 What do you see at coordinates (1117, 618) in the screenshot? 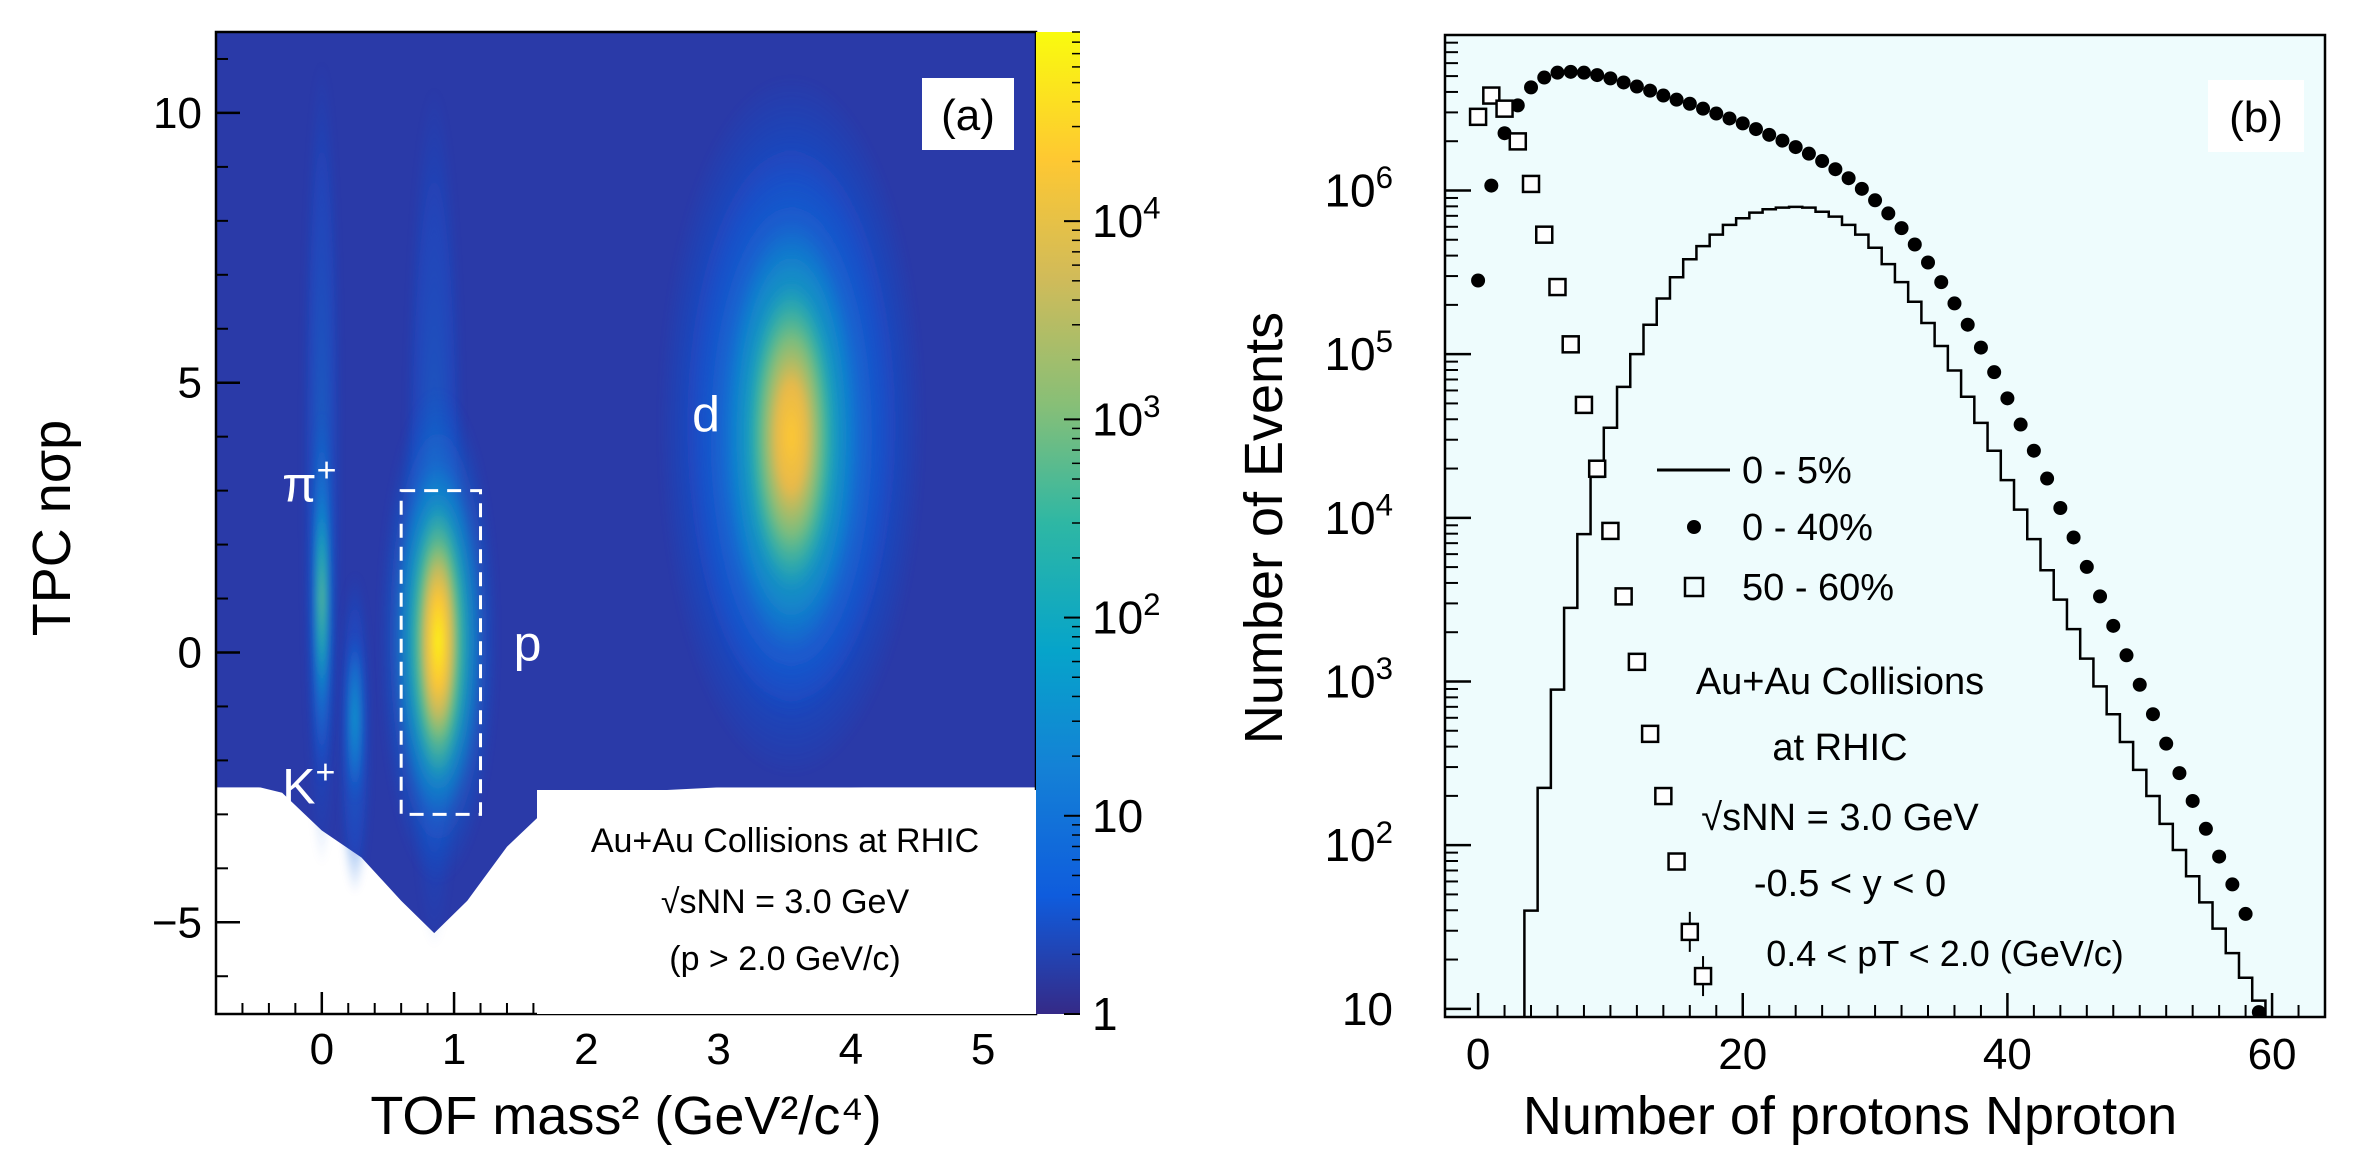
I see `color-scale-label-2-base: 10` at bounding box center [1117, 618].